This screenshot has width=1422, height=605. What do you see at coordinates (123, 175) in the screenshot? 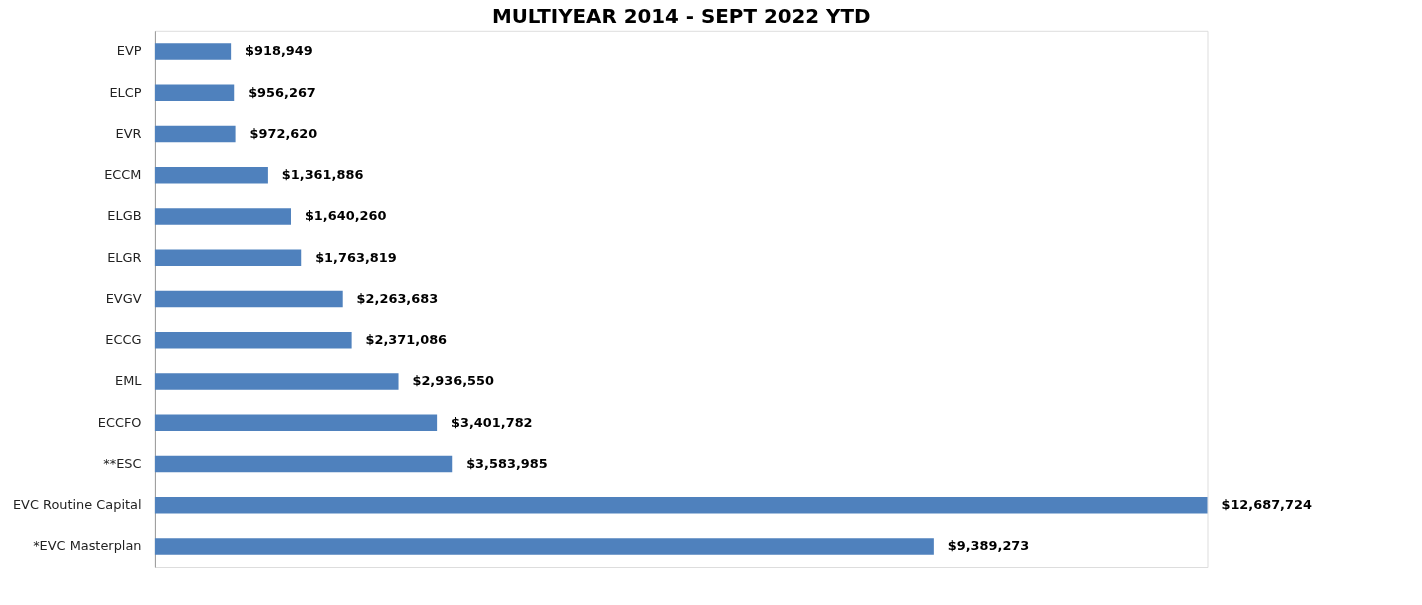
I see `y-tick-label: ECCM` at bounding box center [123, 175].